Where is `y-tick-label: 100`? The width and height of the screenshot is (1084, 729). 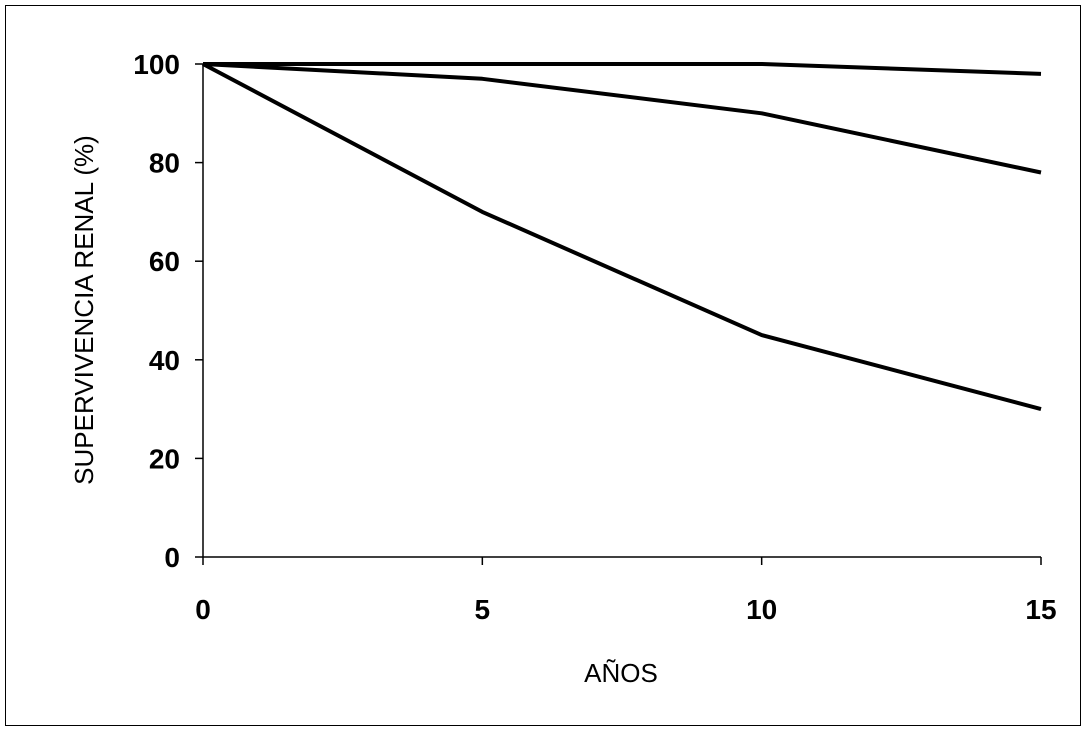
y-tick-label: 100 is located at coordinates (156, 64).